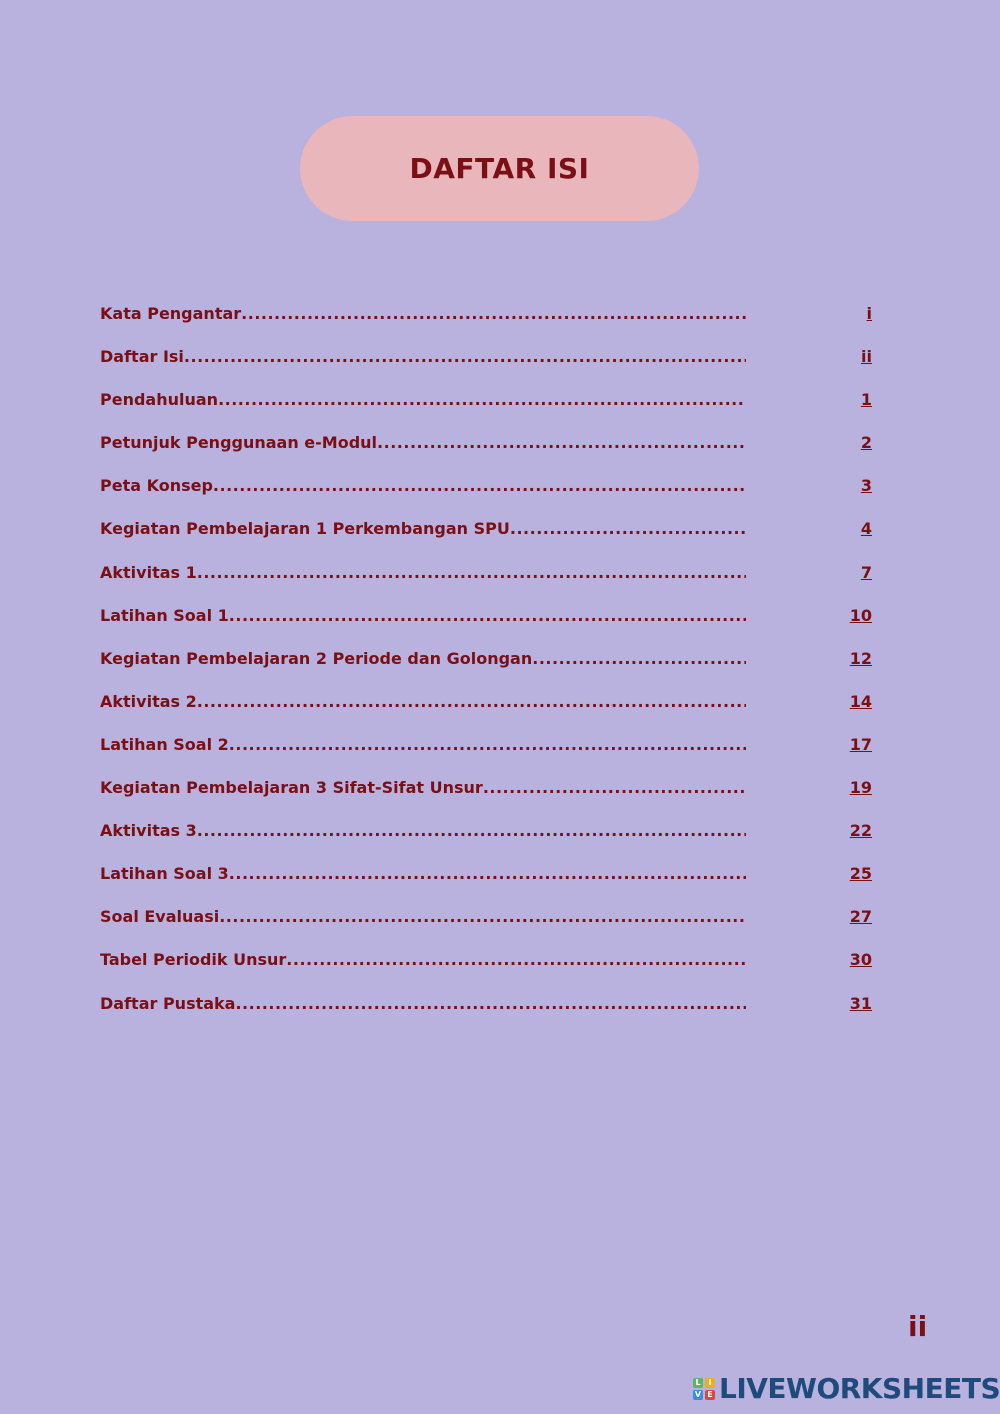 This screenshot has height=1414, width=1000. Describe the element at coordinates (704, 1389) in the screenshot. I see `logo-blocks-icon: L I V E` at that location.